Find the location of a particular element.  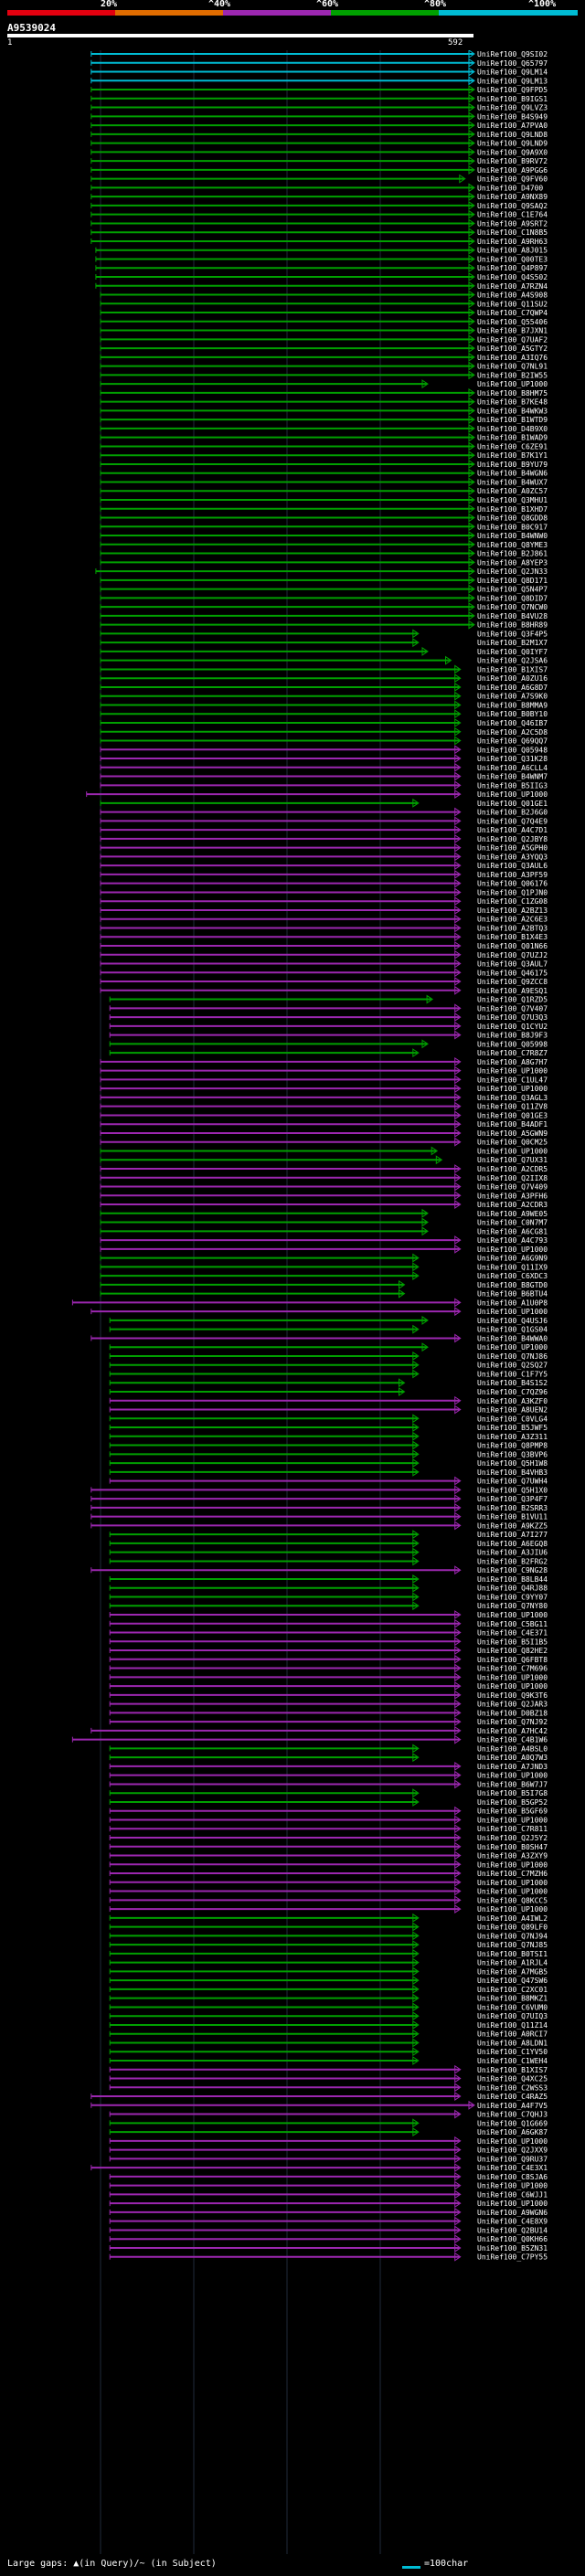

hit-row: UniRef100_Q7NJ85 is located at coordinates (328, 1944).